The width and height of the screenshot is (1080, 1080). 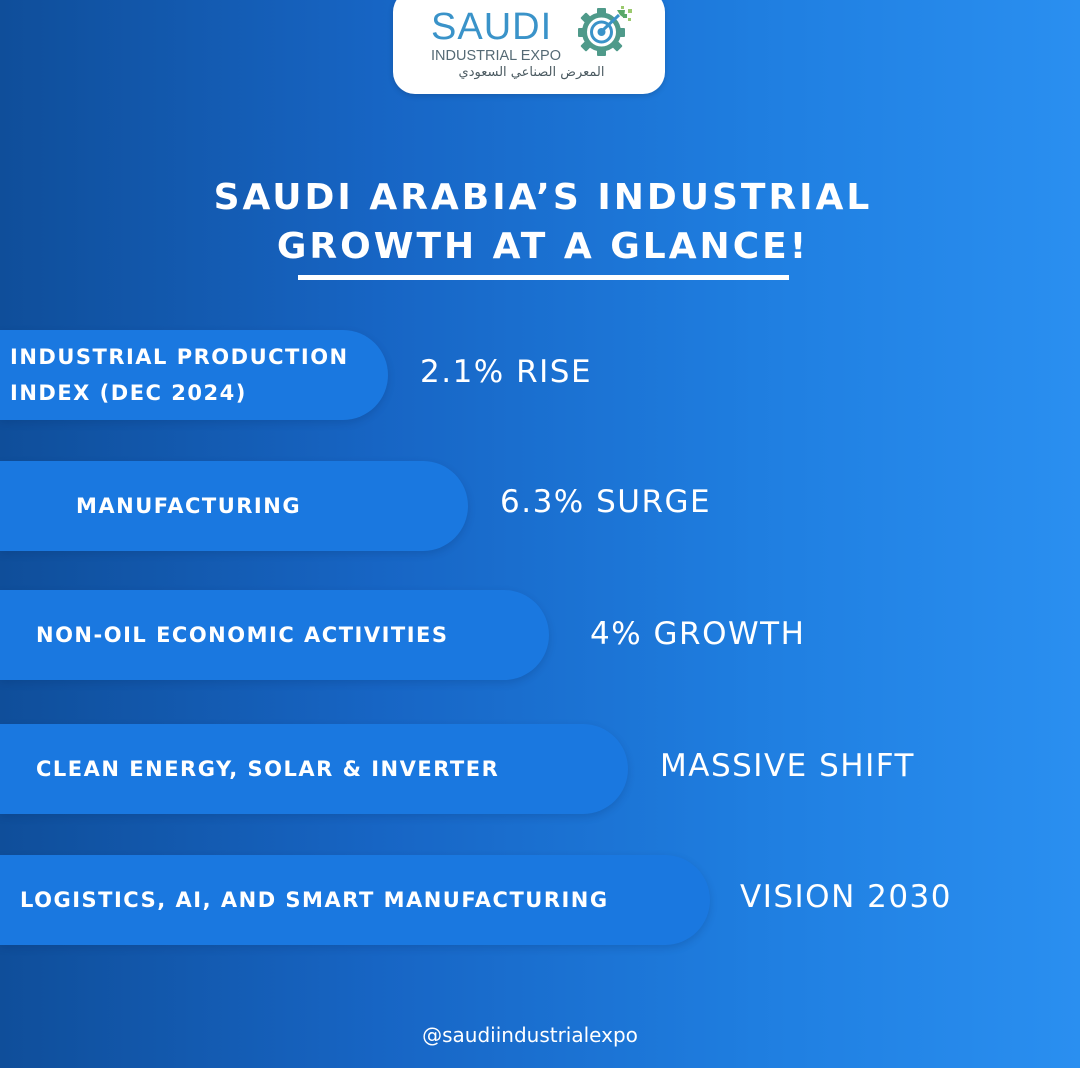 What do you see at coordinates (314, 900) in the screenshot?
I see `stat-label: LOGISTICS, AI, AND SMART MANUFACTURING` at bounding box center [314, 900].